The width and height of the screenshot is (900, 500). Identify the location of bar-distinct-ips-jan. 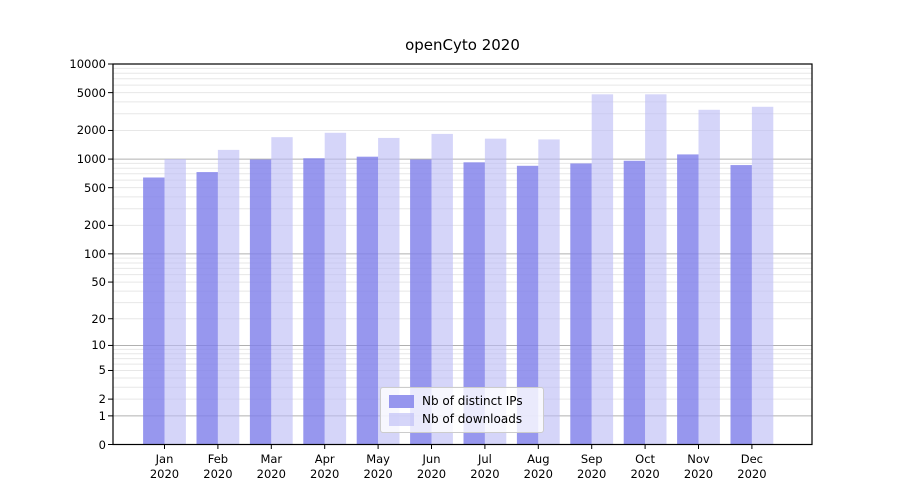
(154, 311).